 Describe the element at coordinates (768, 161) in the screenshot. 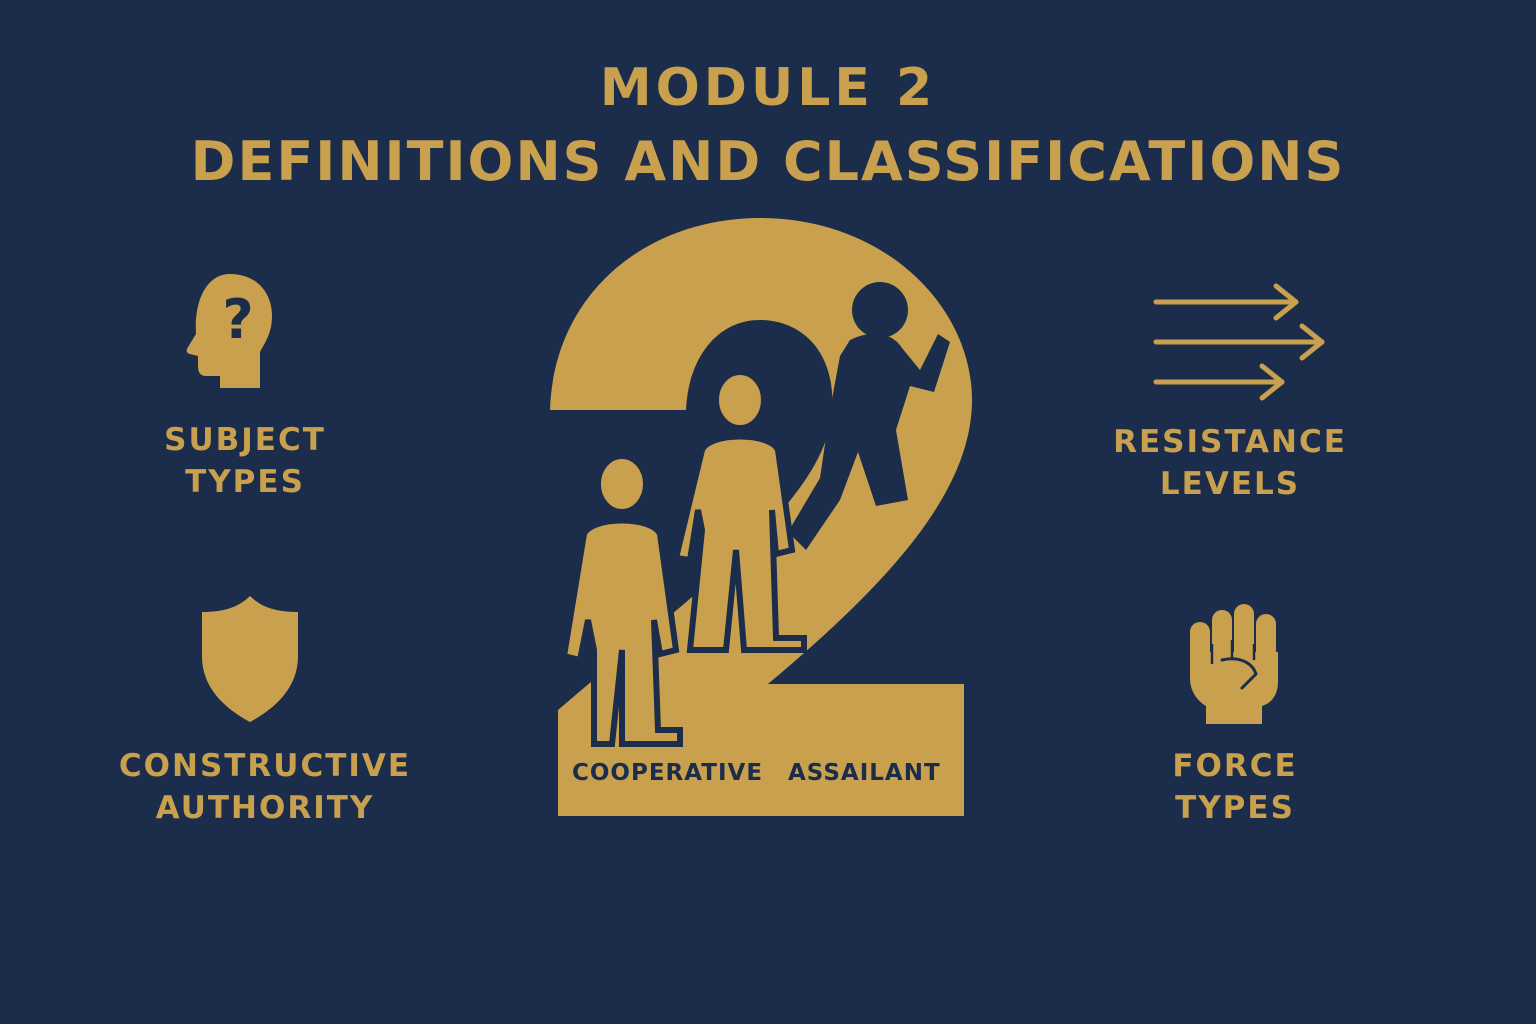

I see `page-heading: DEFINITIONS AND CLASSIFICATIONS` at that location.